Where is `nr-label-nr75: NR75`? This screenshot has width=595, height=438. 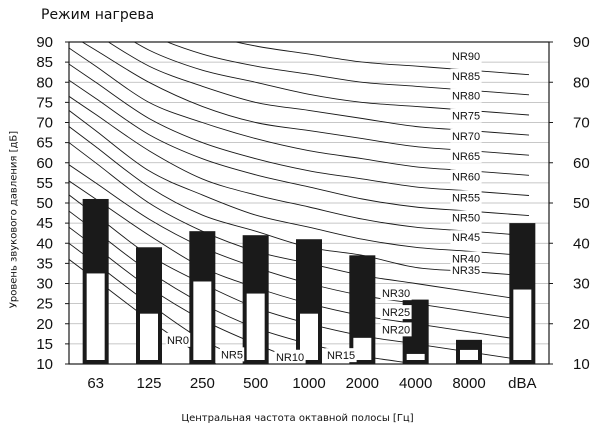 nr-label-nr75: NR75 is located at coordinates (466, 117).